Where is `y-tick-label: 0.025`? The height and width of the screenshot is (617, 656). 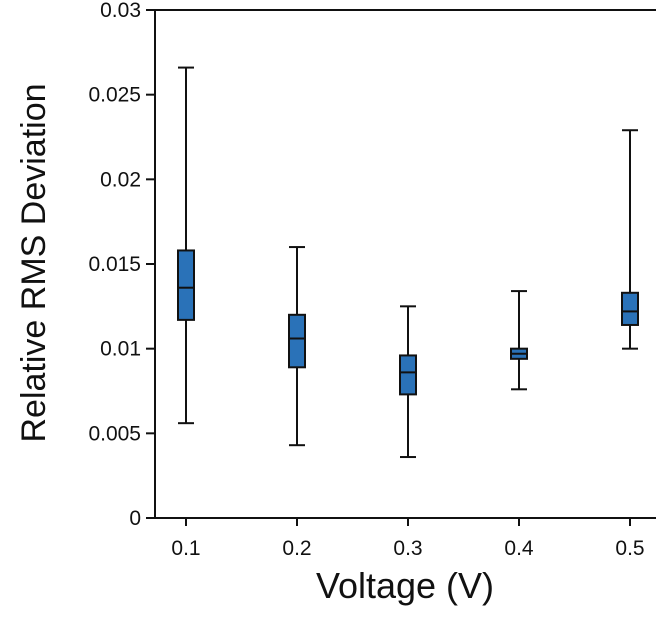
y-tick-label: 0.025 is located at coordinates (114, 95).